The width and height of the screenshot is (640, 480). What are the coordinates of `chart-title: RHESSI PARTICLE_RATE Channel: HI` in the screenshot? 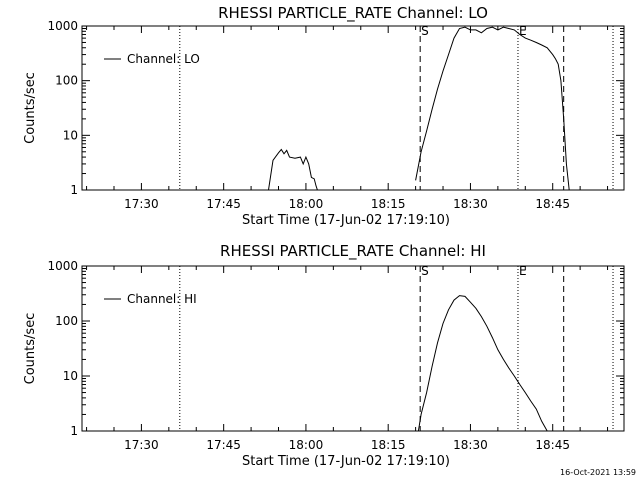 It's located at (353, 251).